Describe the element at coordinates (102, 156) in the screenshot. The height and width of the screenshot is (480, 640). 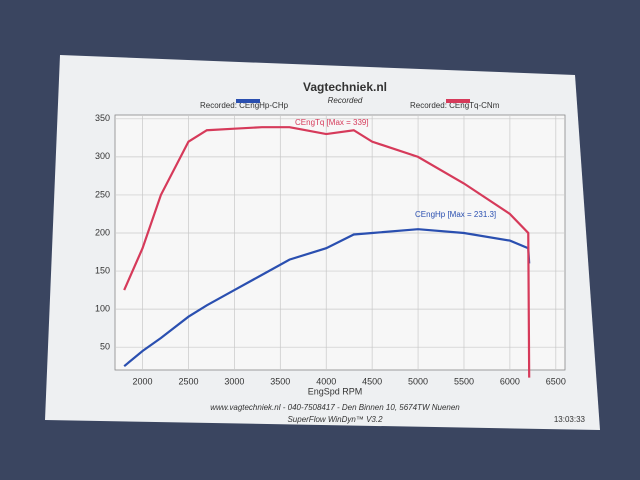
I see `y-tick-label: 300` at that location.